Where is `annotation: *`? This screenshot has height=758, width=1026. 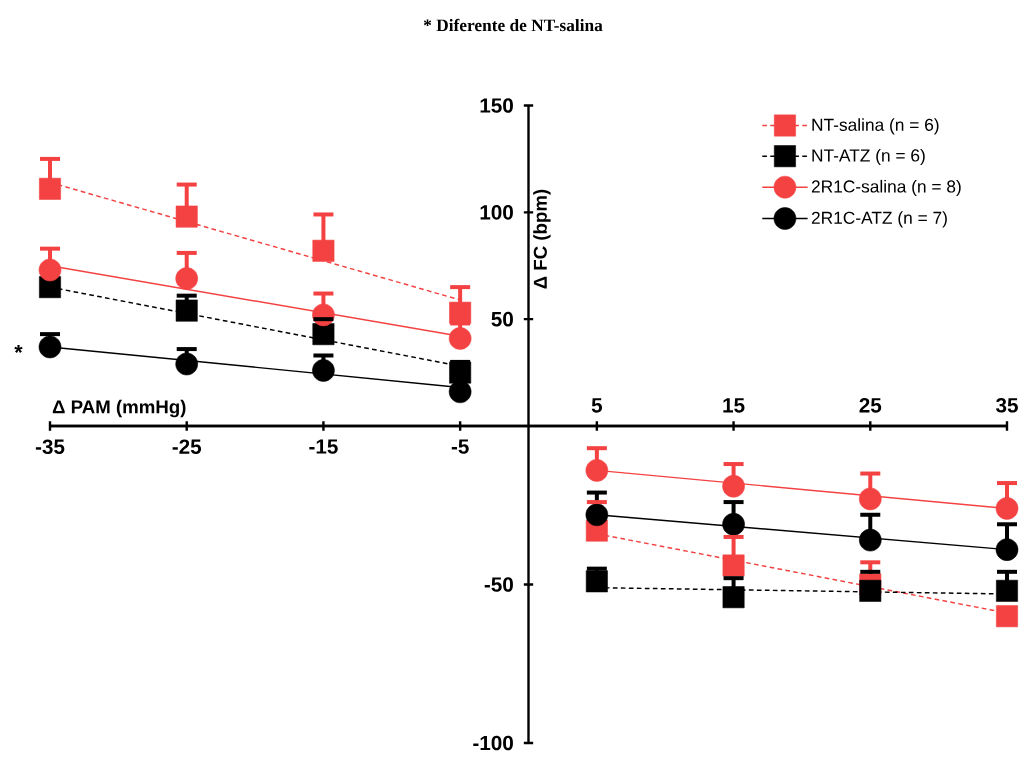
annotation: * is located at coordinates (18, 348).